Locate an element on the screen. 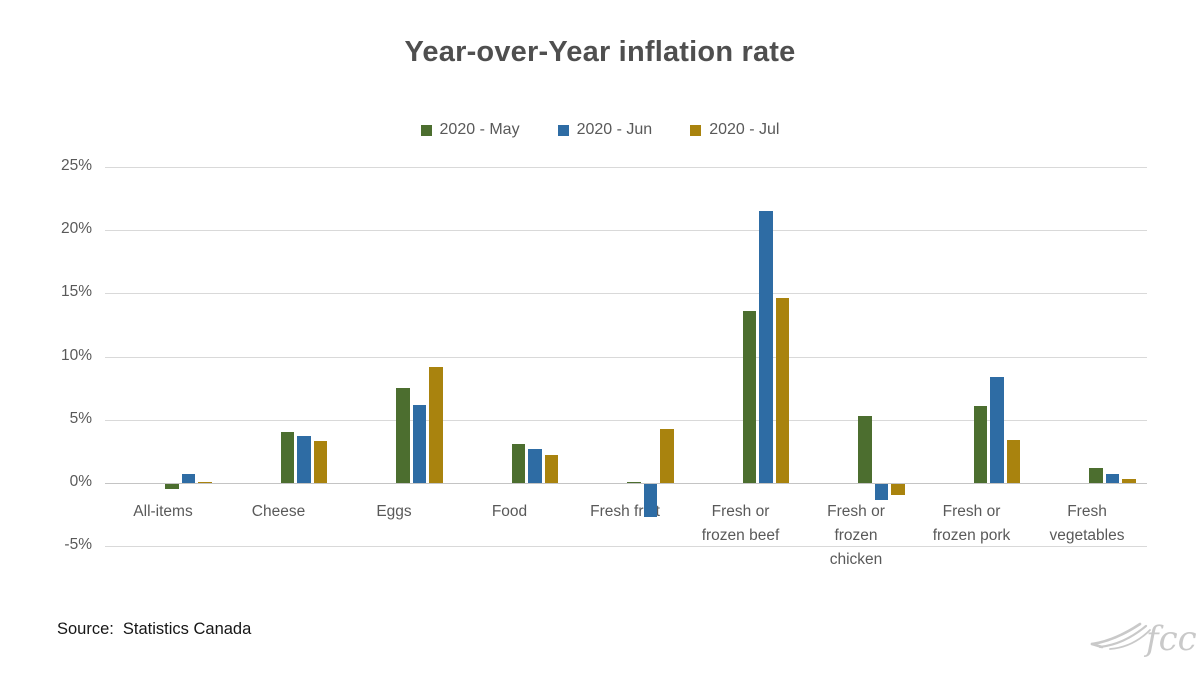 The height and width of the screenshot is (675, 1200). legend-item-2: 2020 - Jun is located at coordinates (605, 130).